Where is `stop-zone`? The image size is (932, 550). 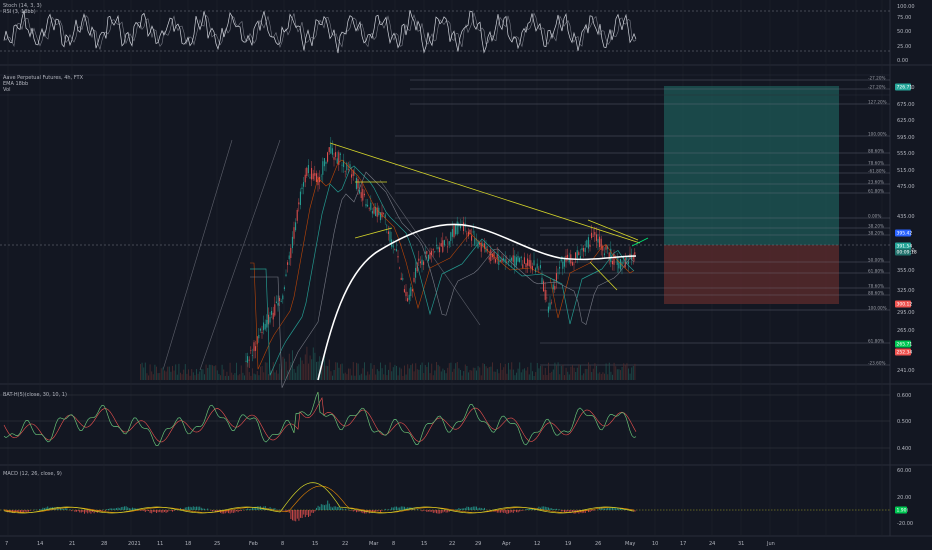 stop-zone is located at coordinates (751, 274).